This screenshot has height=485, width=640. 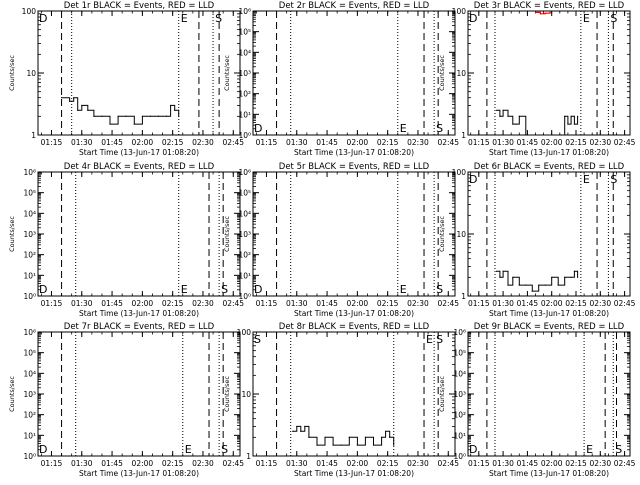 What do you see at coordinates (29, 415) in the screenshot?
I see `y-tick-label: 10²` at bounding box center [29, 415].